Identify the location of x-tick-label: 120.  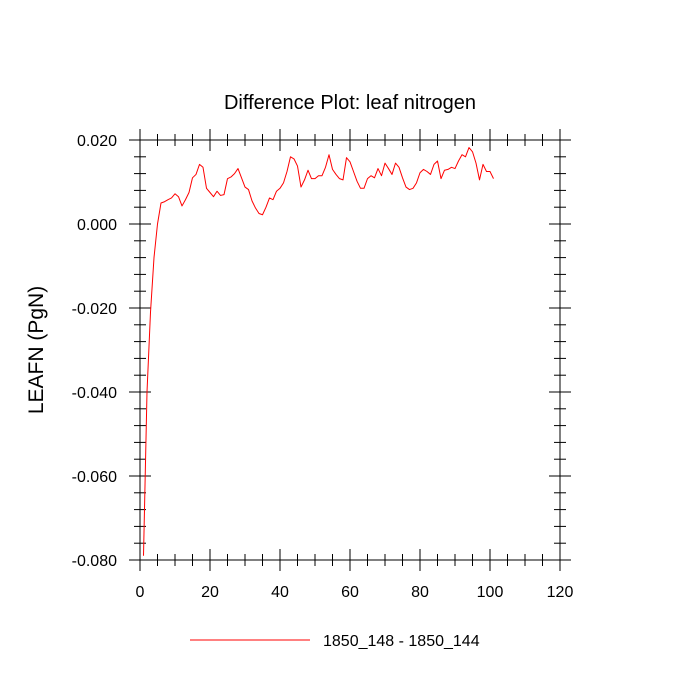
(560, 592).